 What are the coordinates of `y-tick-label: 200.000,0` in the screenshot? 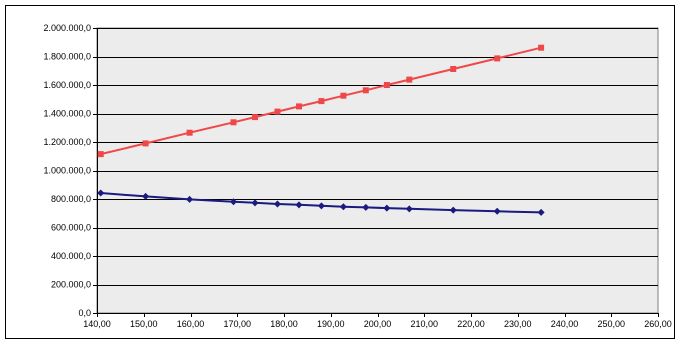 It's located at (71, 285).